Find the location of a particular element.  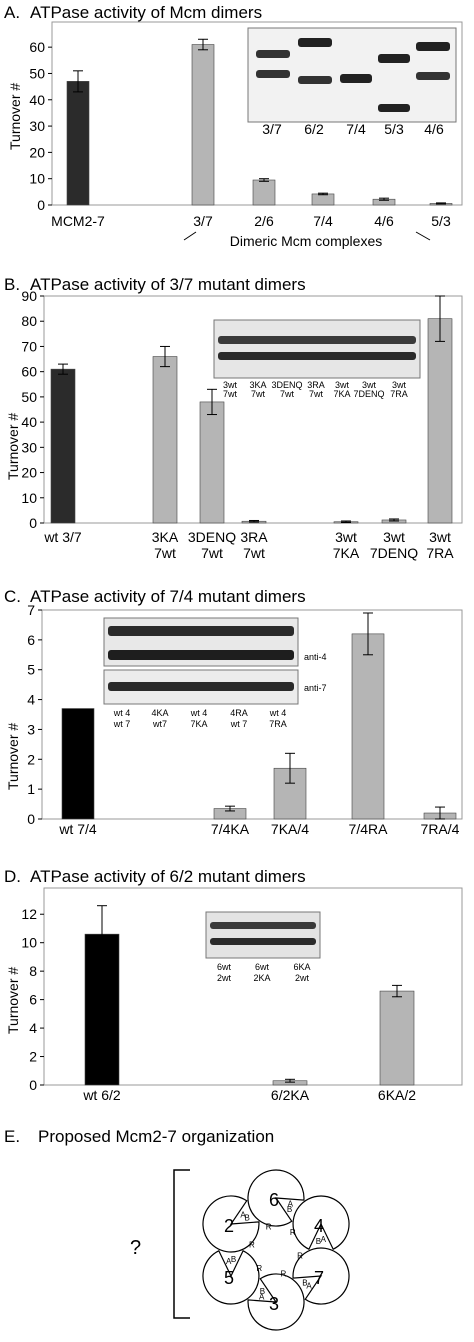

y-tick-label: 8 is located at coordinates (33, 971).